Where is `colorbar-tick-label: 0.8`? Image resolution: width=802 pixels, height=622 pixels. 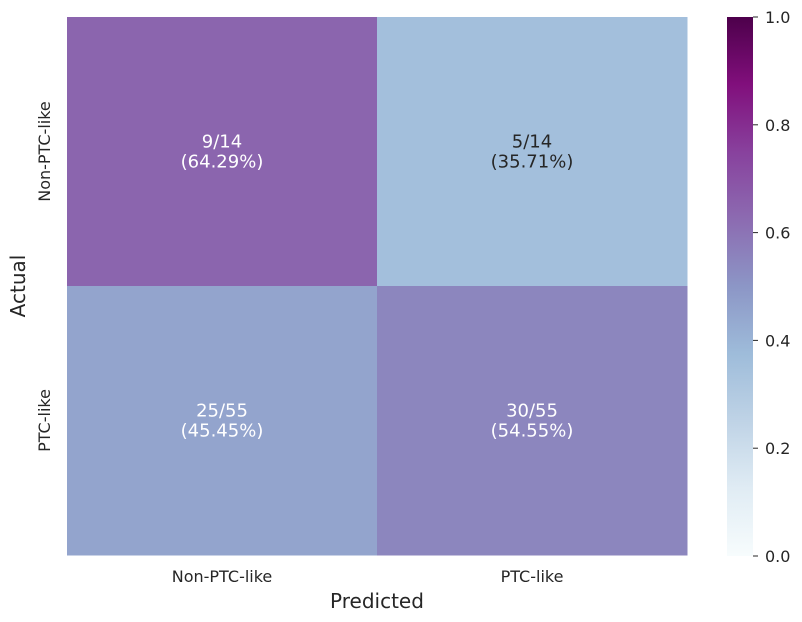
colorbar-tick-label: 0.8 is located at coordinates (777, 125).